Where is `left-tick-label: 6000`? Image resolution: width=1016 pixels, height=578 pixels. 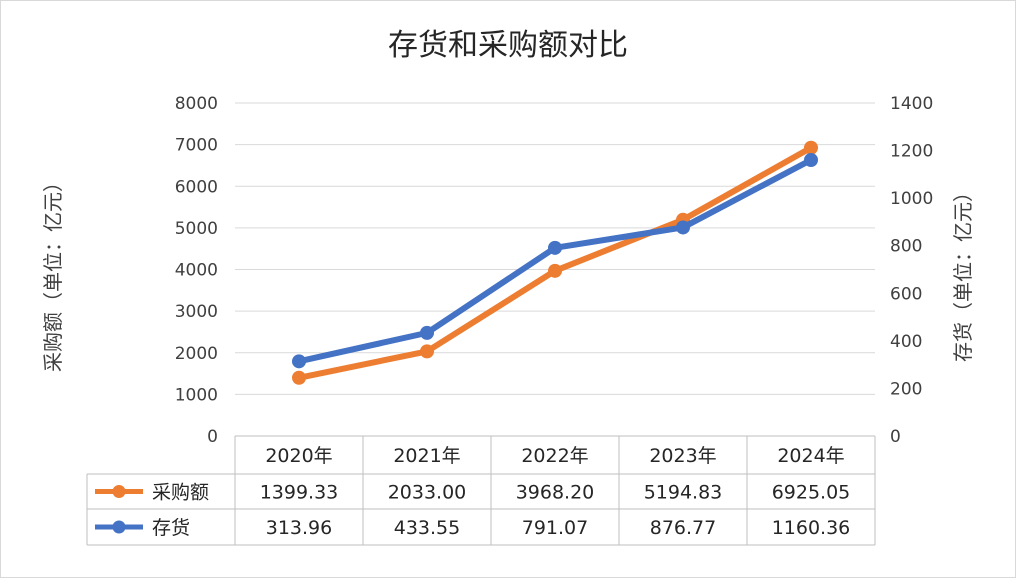
left-tick-label: 6000 is located at coordinates (196, 187).